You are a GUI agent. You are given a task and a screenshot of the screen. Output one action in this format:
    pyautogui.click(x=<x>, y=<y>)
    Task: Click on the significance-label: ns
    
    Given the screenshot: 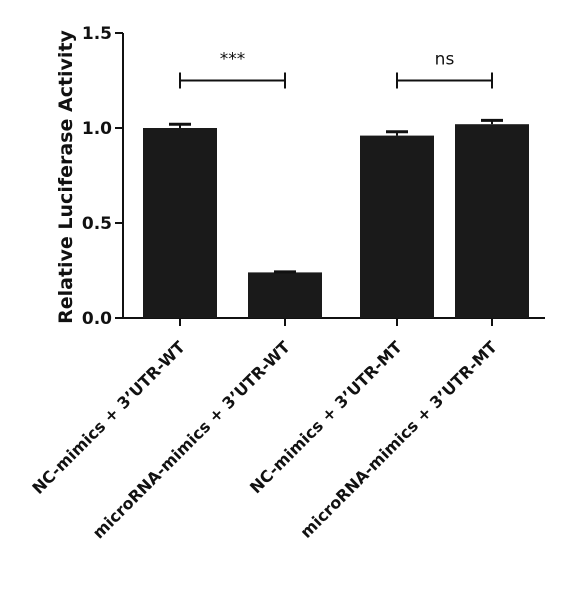 What is the action you would take?
    pyautogui.click(x=445, y=60)
    